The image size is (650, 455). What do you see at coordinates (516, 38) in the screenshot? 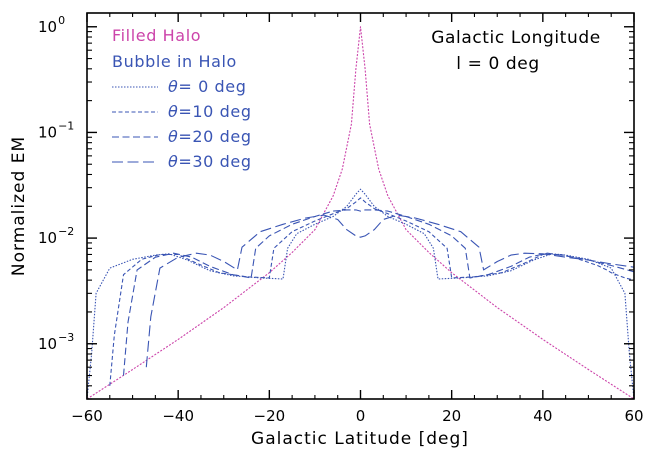
I see `annotation-longitude-title: Galactic Longitude` at bounding box center [516, 38].